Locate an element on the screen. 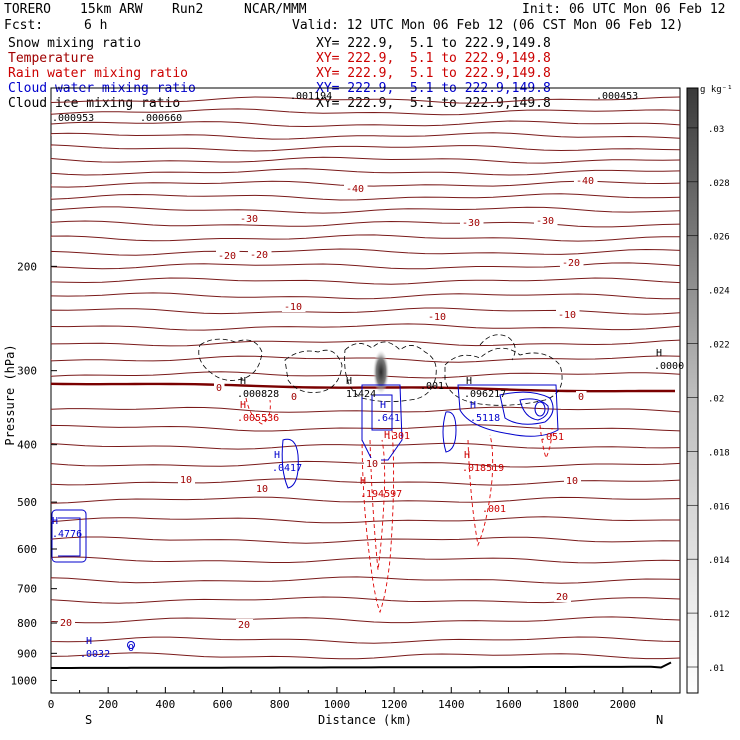 This screenshot has height=740, width=740. temperature-label: -40 is located at coordinates (585, 181).